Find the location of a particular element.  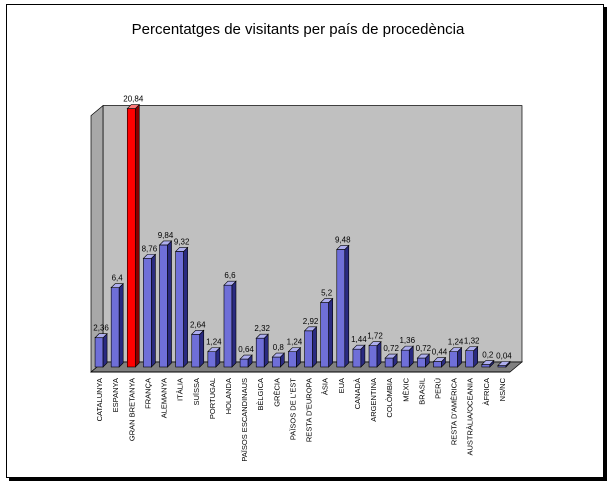

data-label-20: 0,72 is located at coordinates (424, 348).